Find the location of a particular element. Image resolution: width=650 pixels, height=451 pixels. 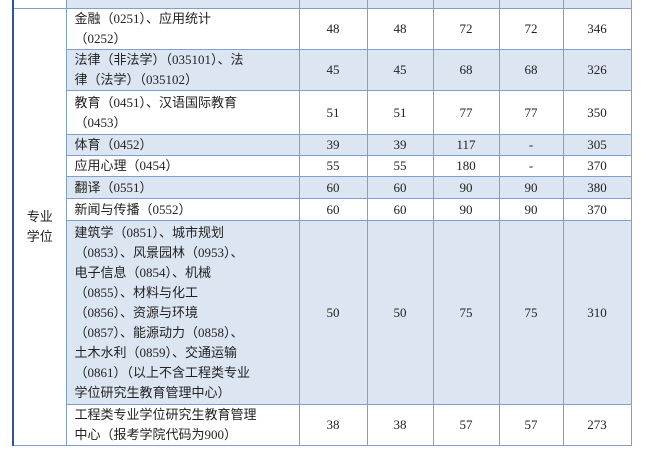

value: 346 is located at coordinates (597, 28).